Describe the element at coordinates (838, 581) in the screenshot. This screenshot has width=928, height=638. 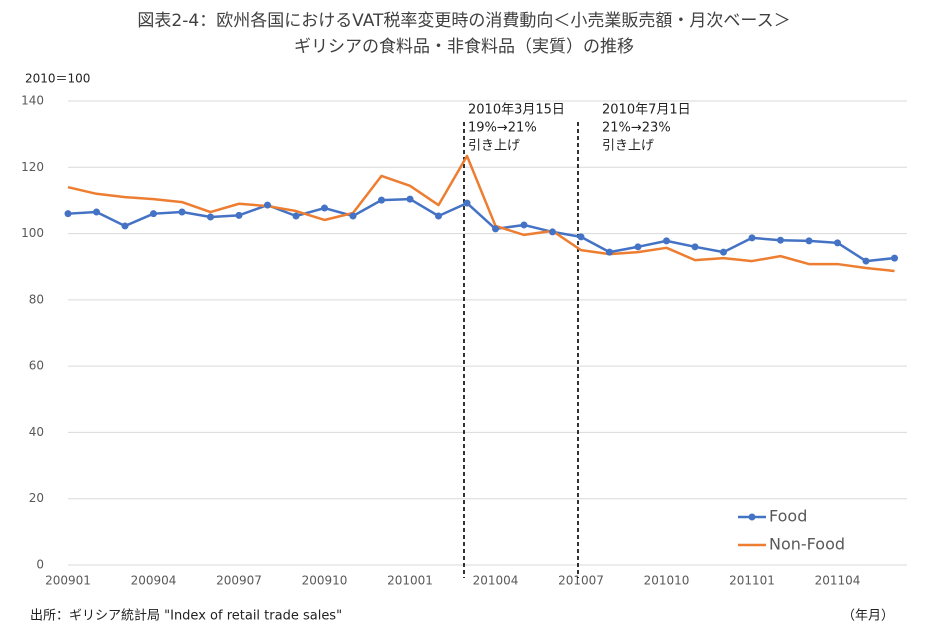
I see `x-tick-label: 201104` at that location.